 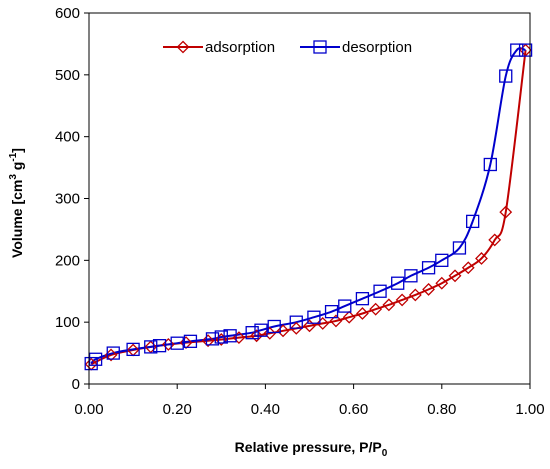 What do you see at coordinates (67, 322) in the screenshot?
I see `y-tick-label: 100` at bounding box center [67, 322].